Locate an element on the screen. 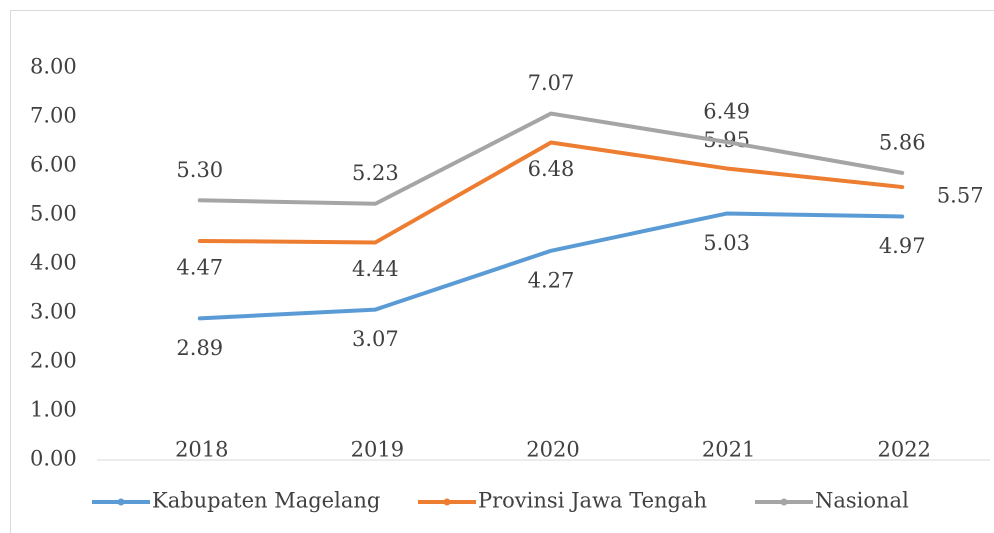  y-tick-label: 7.00 is located at coordinates (53, 116).